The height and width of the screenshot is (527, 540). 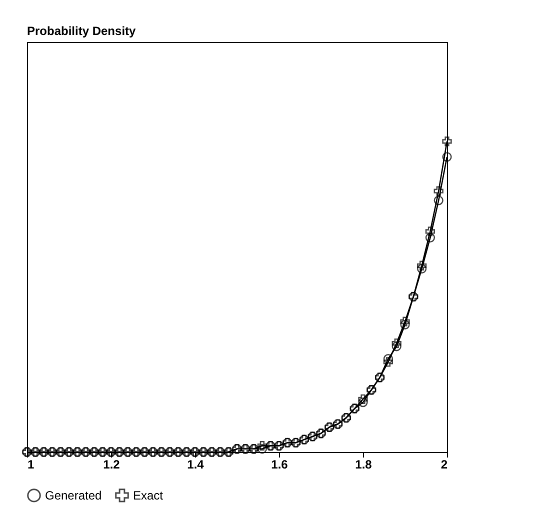 I want to click on text: Probability Density, so click(x=81, y=31).